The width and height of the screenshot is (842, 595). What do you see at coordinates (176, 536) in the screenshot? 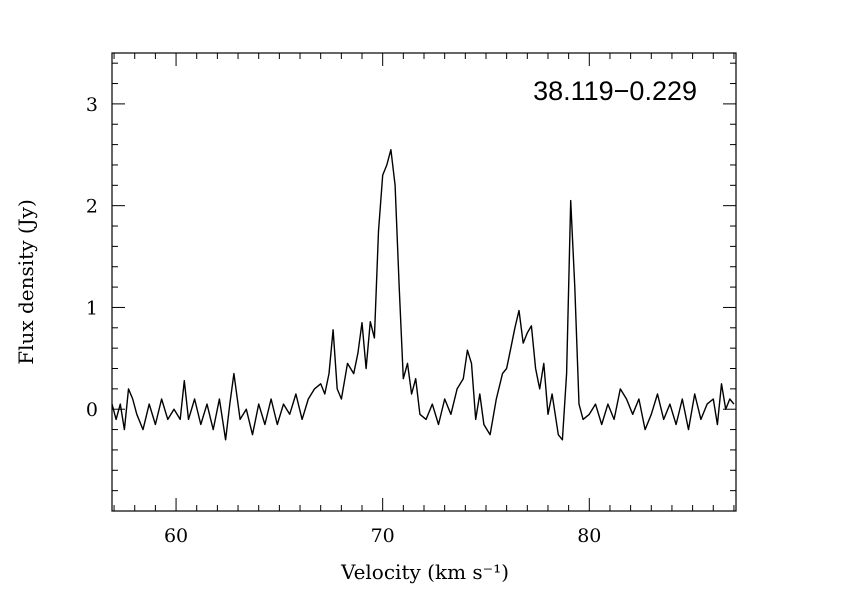
I see `x-tick-label: 60` at bounding box center [176, 536].